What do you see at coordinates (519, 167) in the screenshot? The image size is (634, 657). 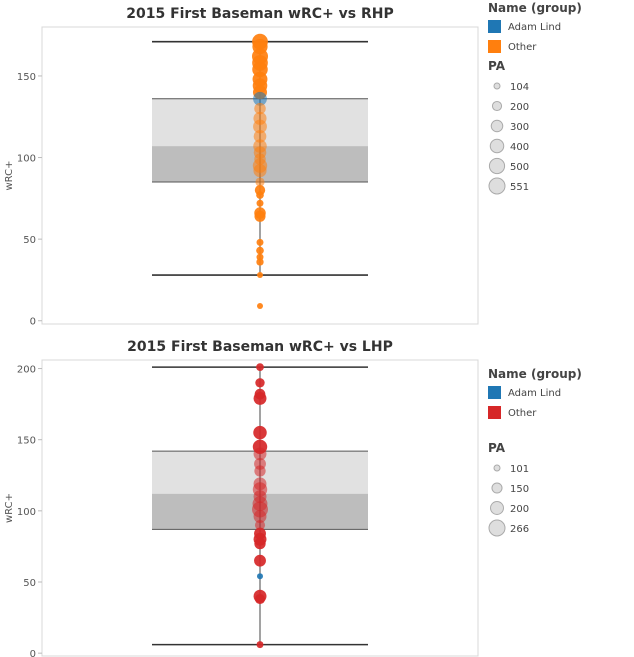 I see `legend-size-label: 500` at bounding box center [519, 167].